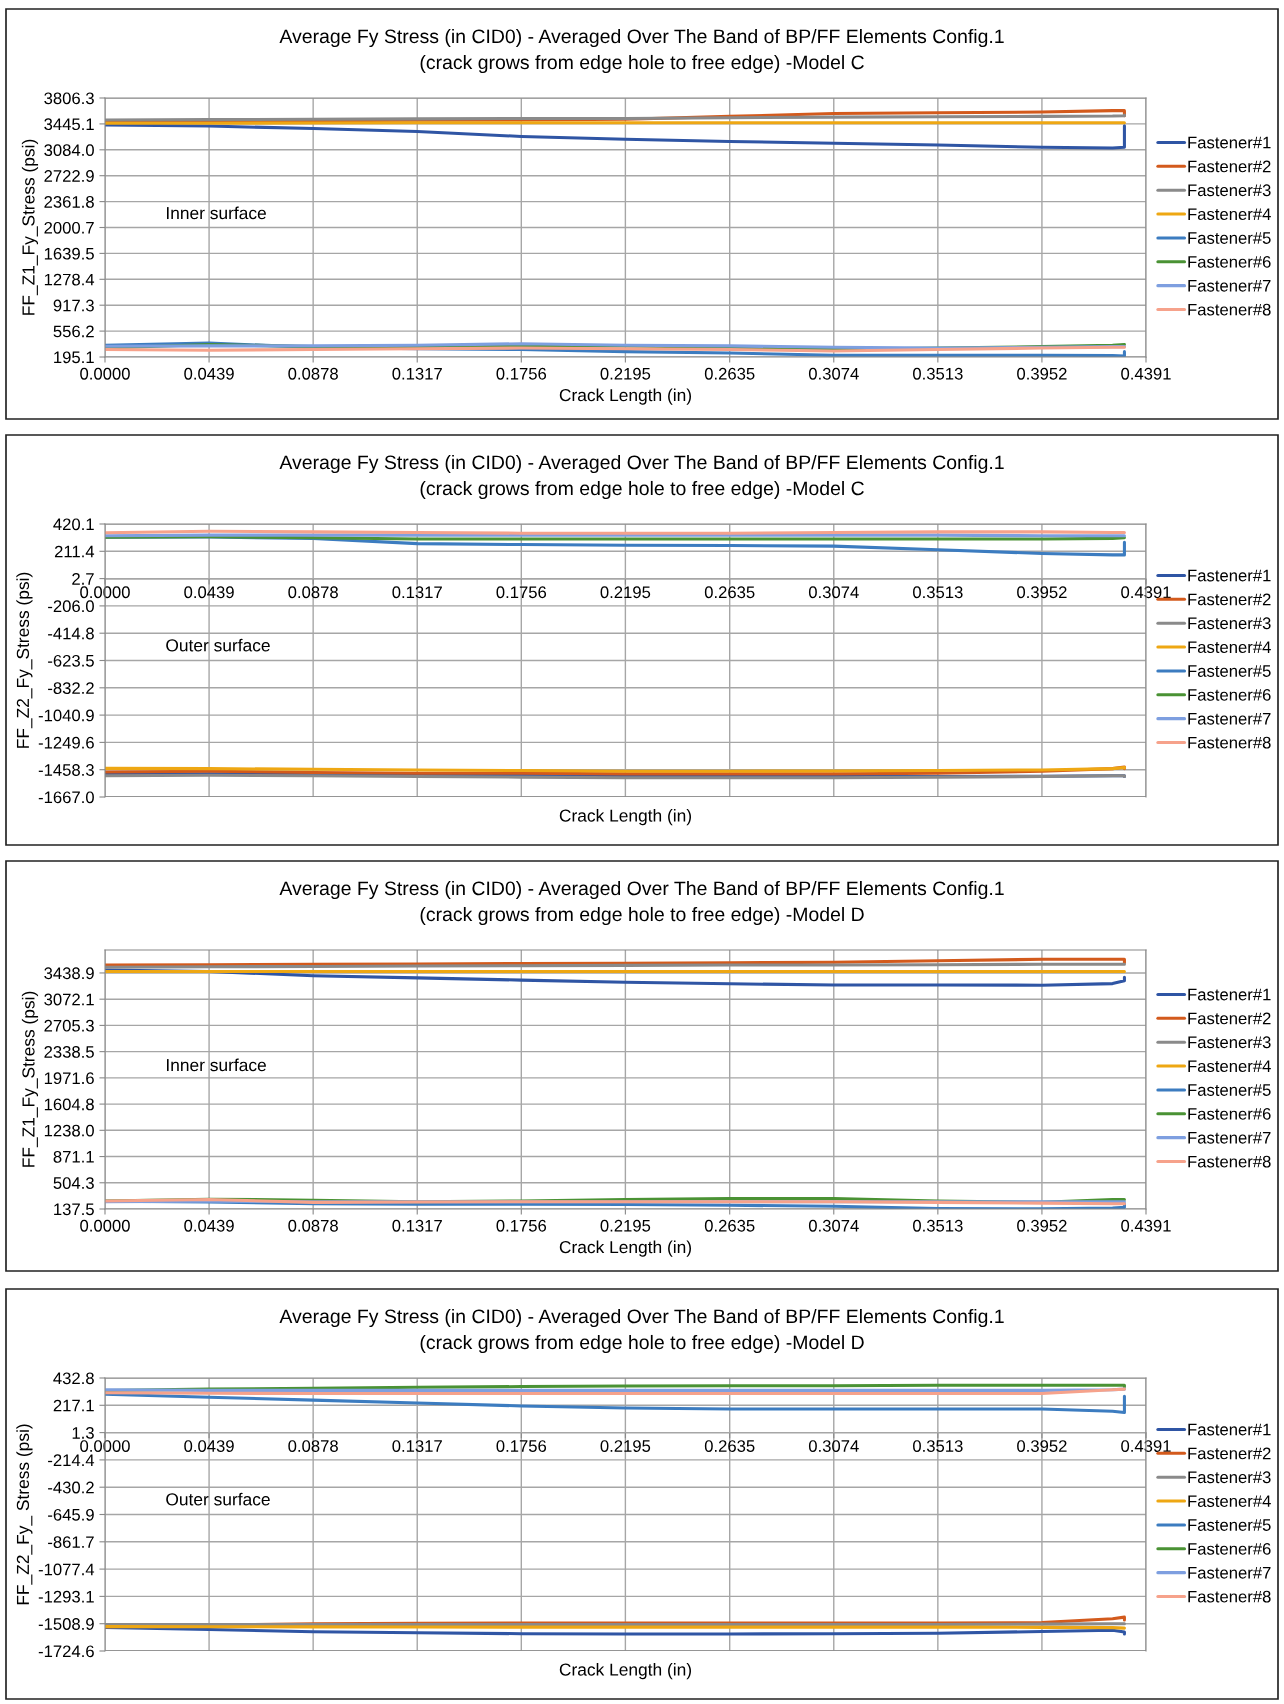 Image resolution: width=1284 pixels, height=1704 pixels. Describe the element at coordinates (66, 1596) in the screenshot. I see `y-tick-label: -1293.1` at that location.